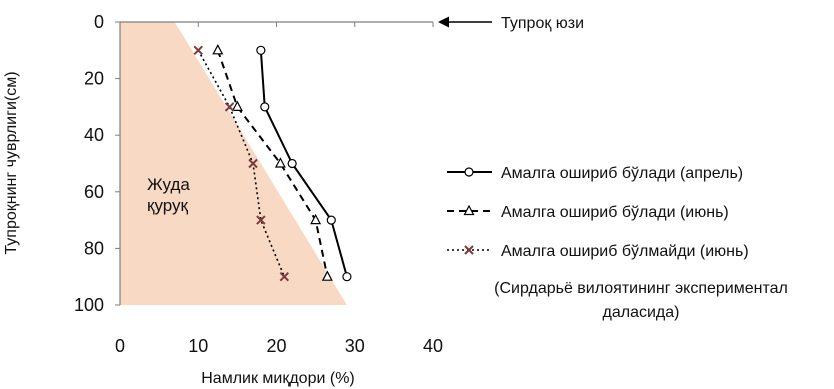  What do you see at coordinates (276, 346) in the screenshot?
I see `x-tick-label: 20` at bounding box center [276, 346].